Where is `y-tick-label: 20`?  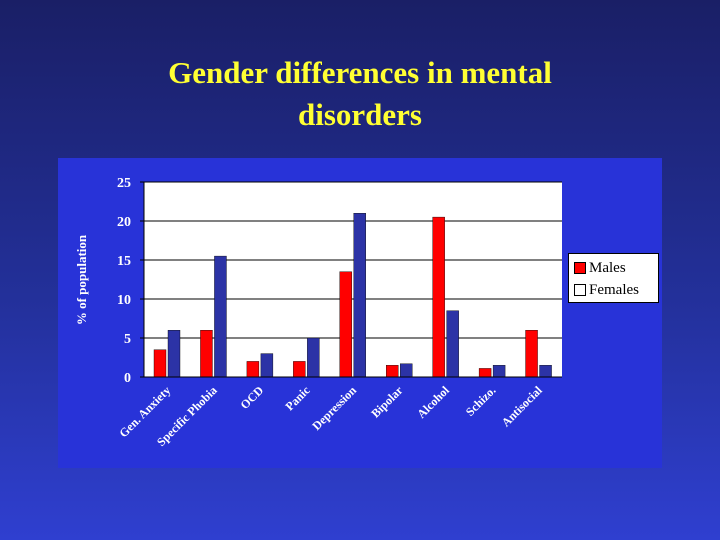 y-tick-label: 20 is located at coordinates (124, 222).